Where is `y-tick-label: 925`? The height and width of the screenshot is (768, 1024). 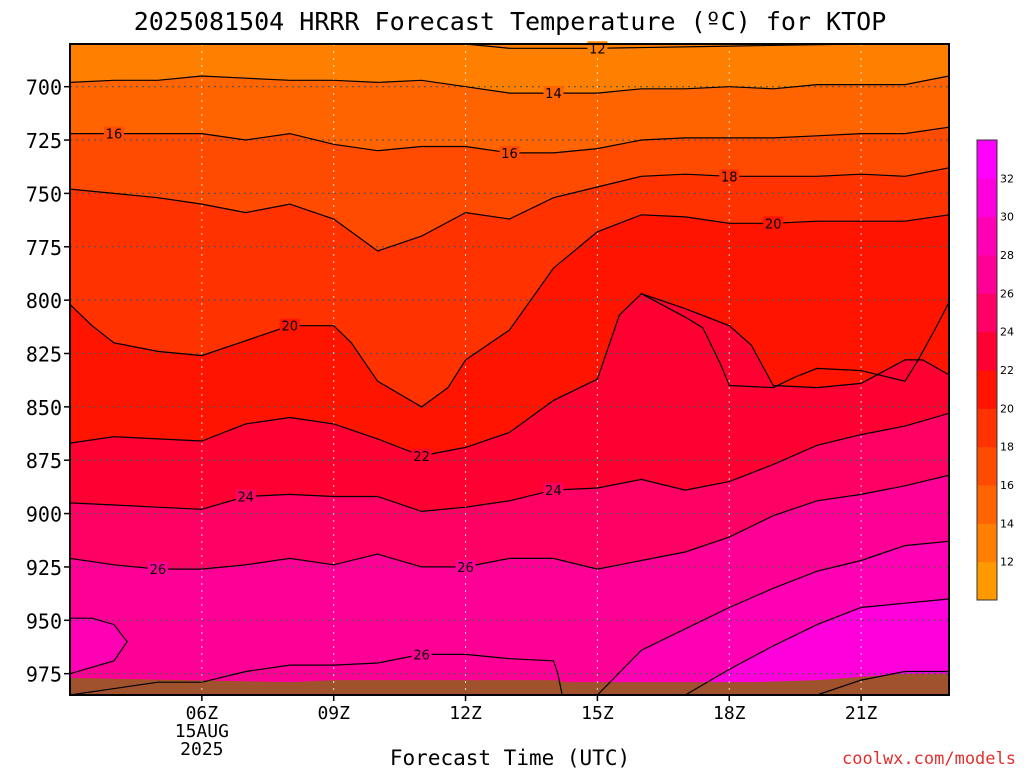
y-tick-label: 925 is located at coordinates (44, 568).